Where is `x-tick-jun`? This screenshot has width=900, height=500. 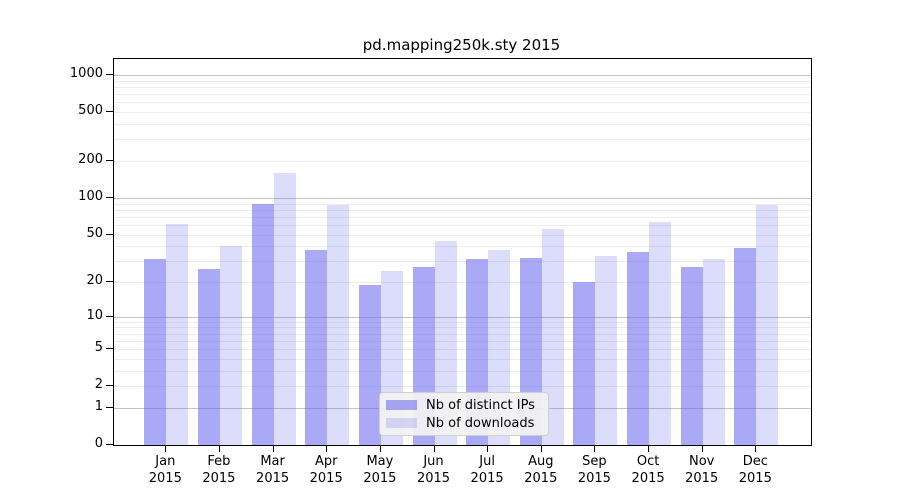 x-tick-jun is located at coordinates (434, 448).